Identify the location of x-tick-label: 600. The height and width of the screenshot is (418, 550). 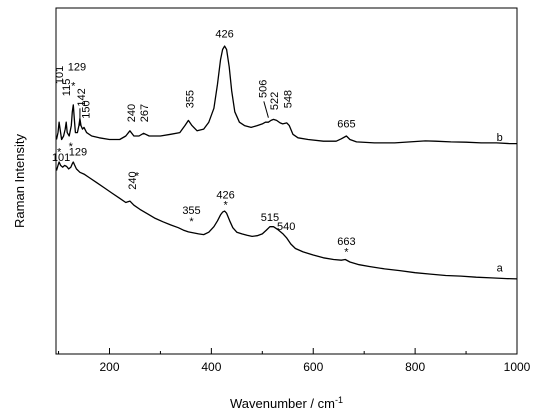
(313, 367).